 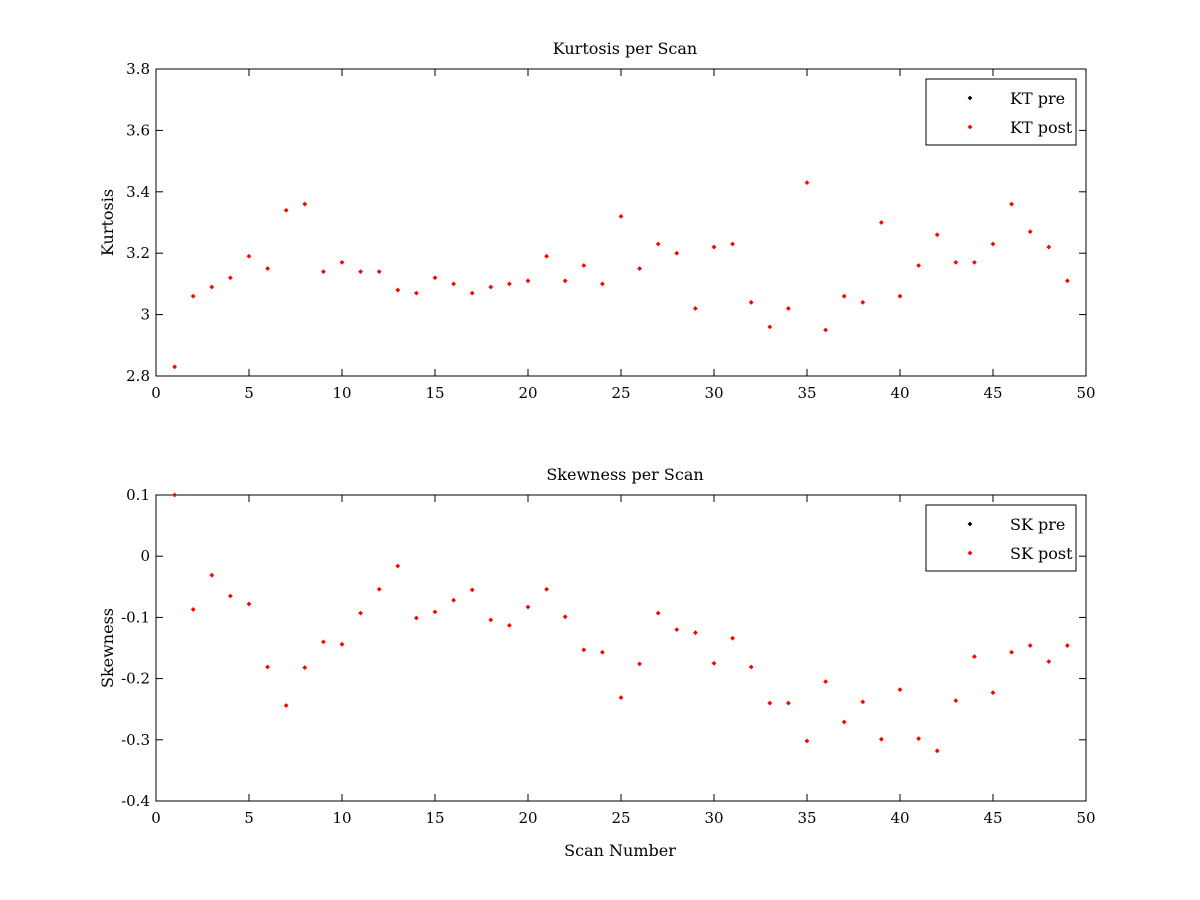 What do you see at coordinates (899, 818) in the screenshot?
I see `skewness-x-tick-label: 40` at bounding box center [899, 818].